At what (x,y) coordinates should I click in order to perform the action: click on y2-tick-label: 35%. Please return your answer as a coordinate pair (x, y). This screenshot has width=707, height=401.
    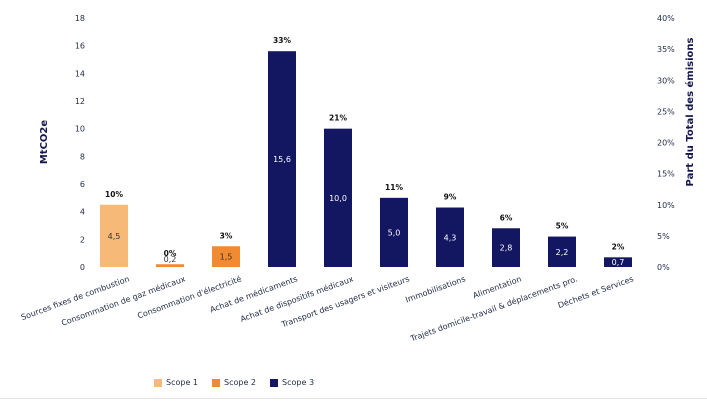
    Looking at the image, I should click on (666, 49).